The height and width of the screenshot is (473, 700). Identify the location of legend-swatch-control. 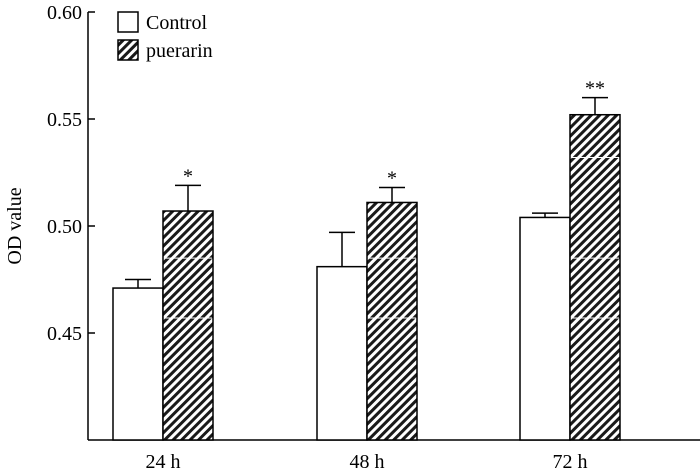
(128, 22).